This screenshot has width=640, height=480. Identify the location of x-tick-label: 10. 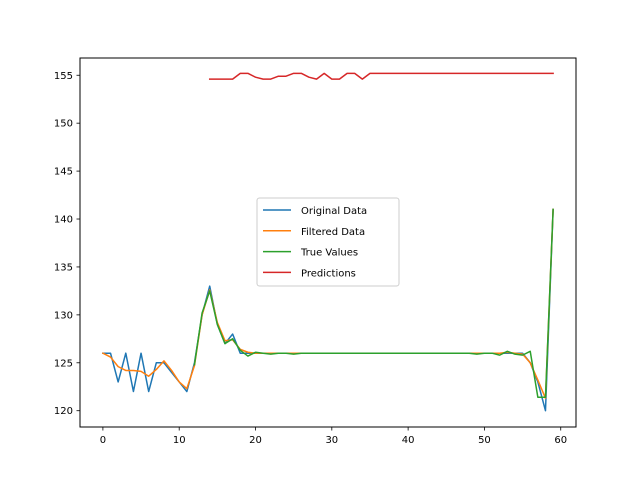
(179, 440).